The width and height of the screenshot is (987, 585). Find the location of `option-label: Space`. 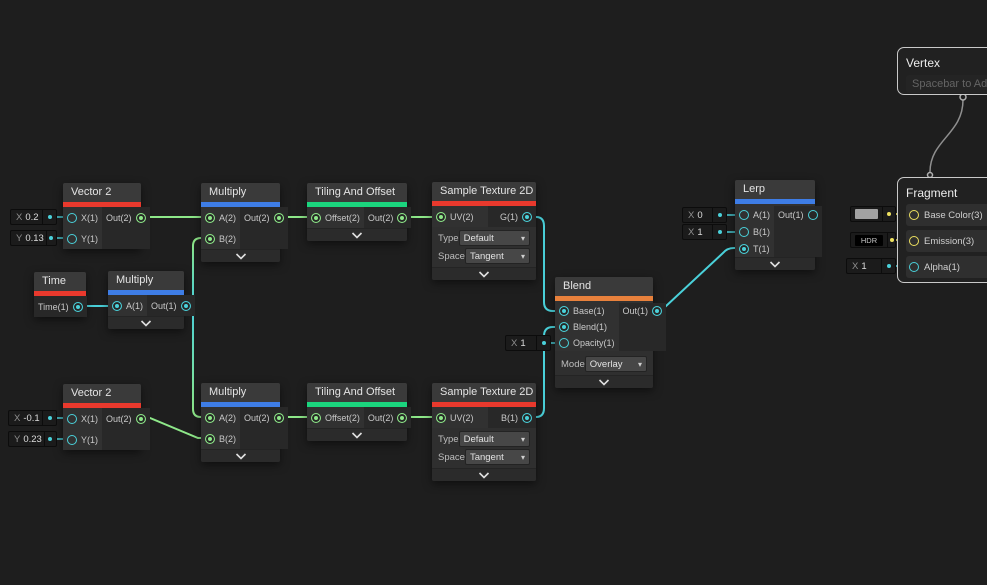

option-label: Space is located at coordinates (451, 457).